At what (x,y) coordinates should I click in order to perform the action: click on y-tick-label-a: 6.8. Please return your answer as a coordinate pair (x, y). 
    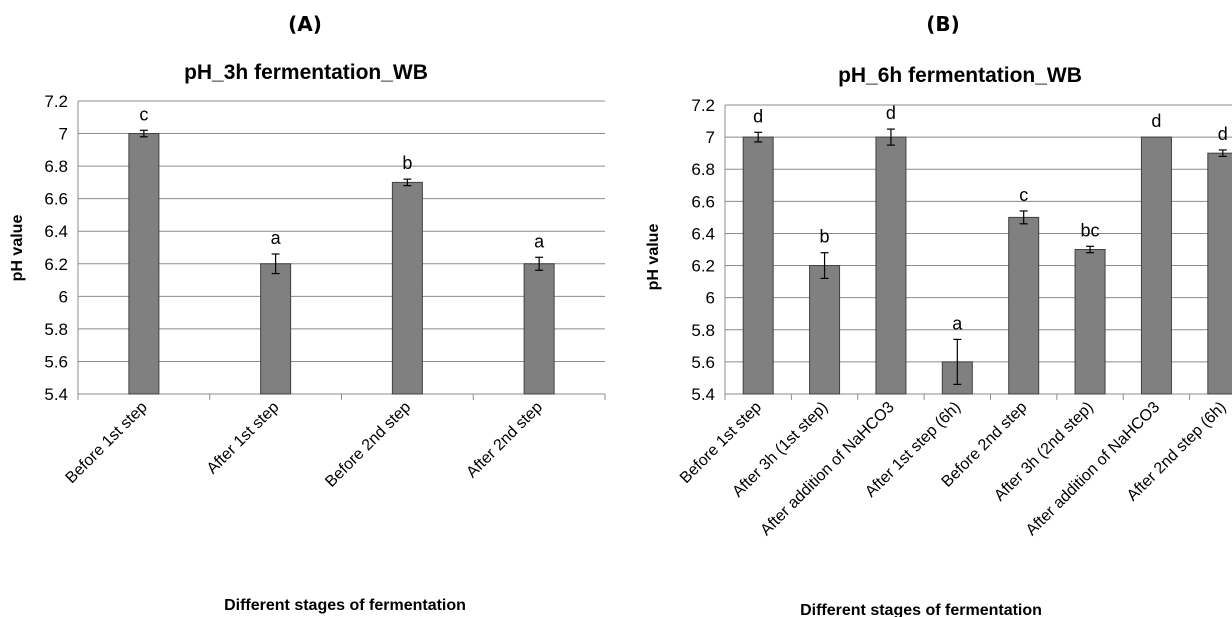
    Looking at the image, I should click on (56, 166).